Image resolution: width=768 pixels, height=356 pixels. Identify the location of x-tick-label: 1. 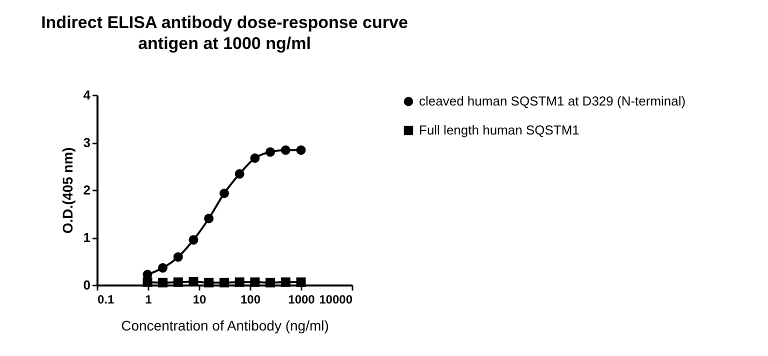
(148, 299).